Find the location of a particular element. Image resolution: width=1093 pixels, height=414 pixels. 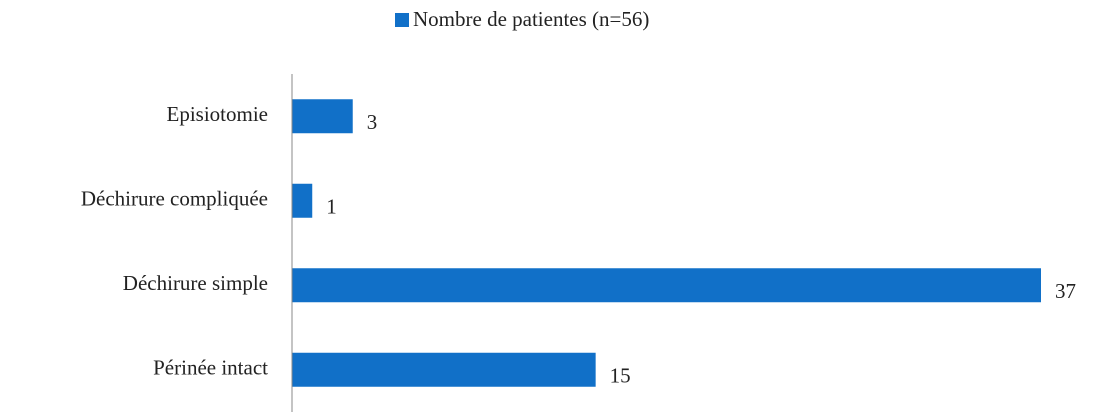

value-label: 1 is located at coordinates (331, 207).